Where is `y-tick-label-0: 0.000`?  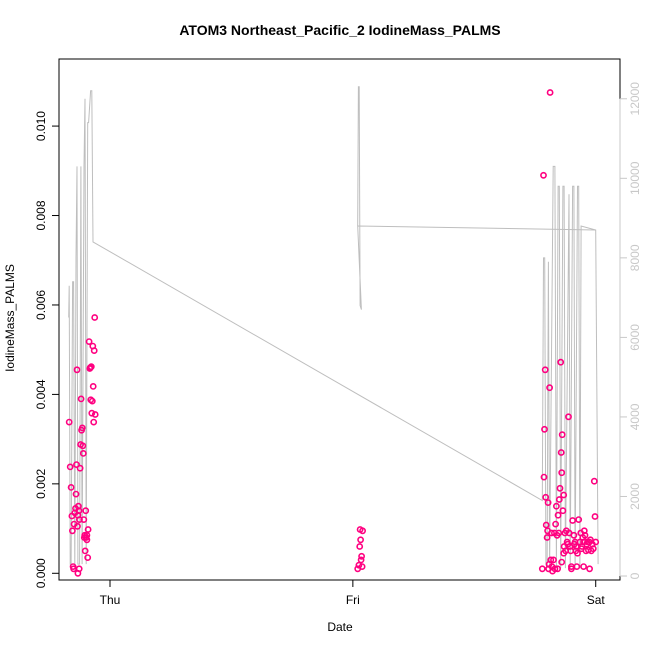
y-tick-label-0: 0.000 is located at coordinates (41, 573).